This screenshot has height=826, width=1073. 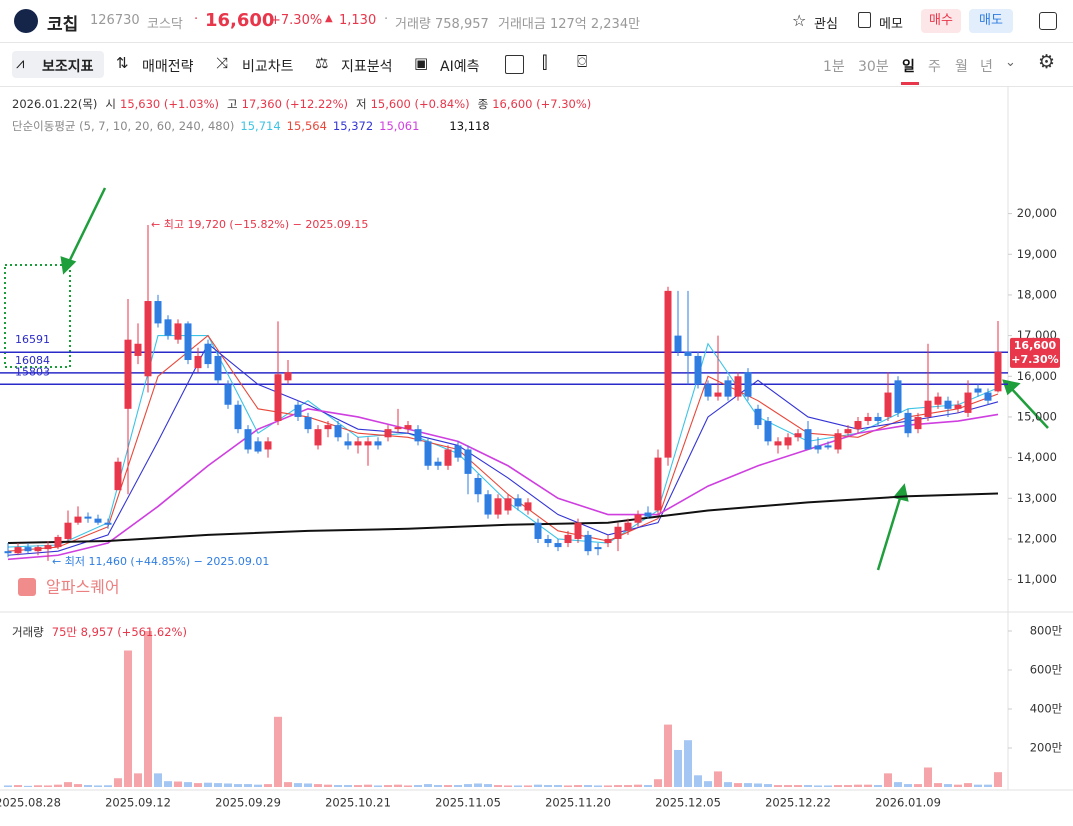 What do you see at coordinates (222, 63) in the screenshot?
I see `tool-icon: ⤨` at bounding box center [222, 63].